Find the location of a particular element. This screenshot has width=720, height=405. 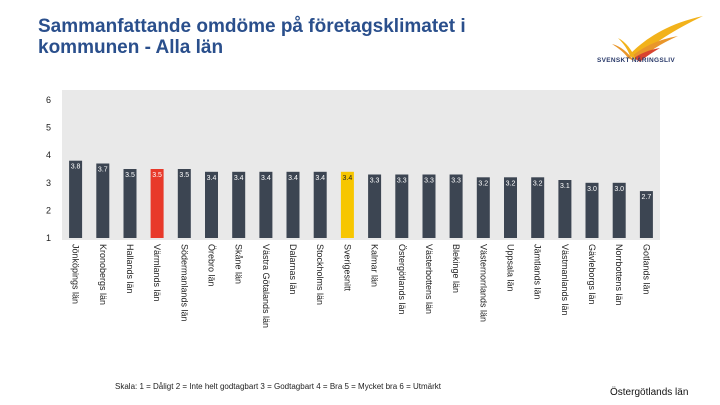

y-tick-label: 6 is located at coordinates (48, 100).